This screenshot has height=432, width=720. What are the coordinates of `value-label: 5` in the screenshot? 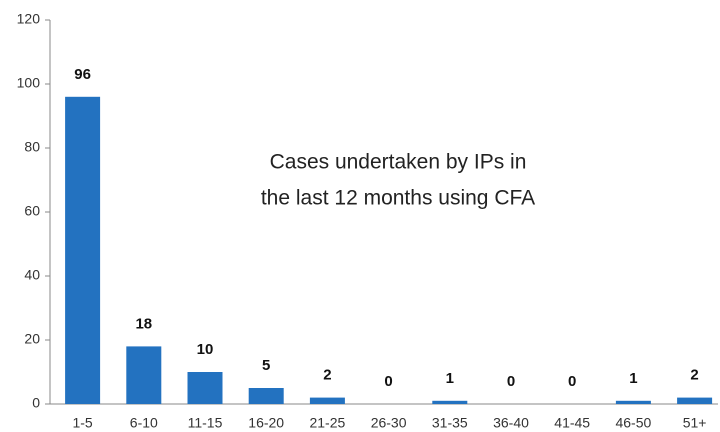 It's located at (266, 365).